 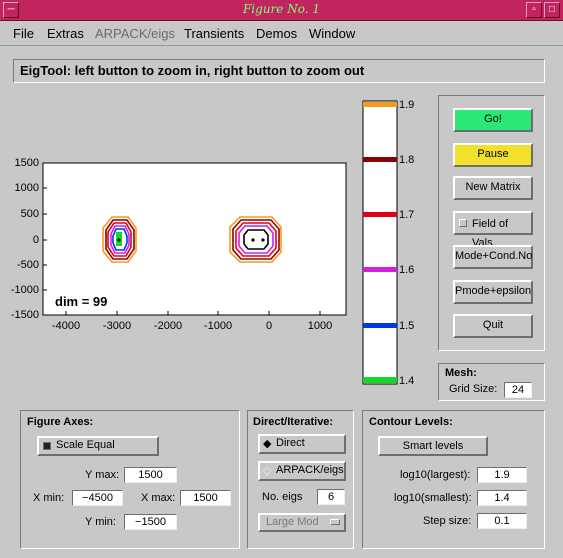 I want to click on window-title: Figure No. 1, so click(x=281, y=9).